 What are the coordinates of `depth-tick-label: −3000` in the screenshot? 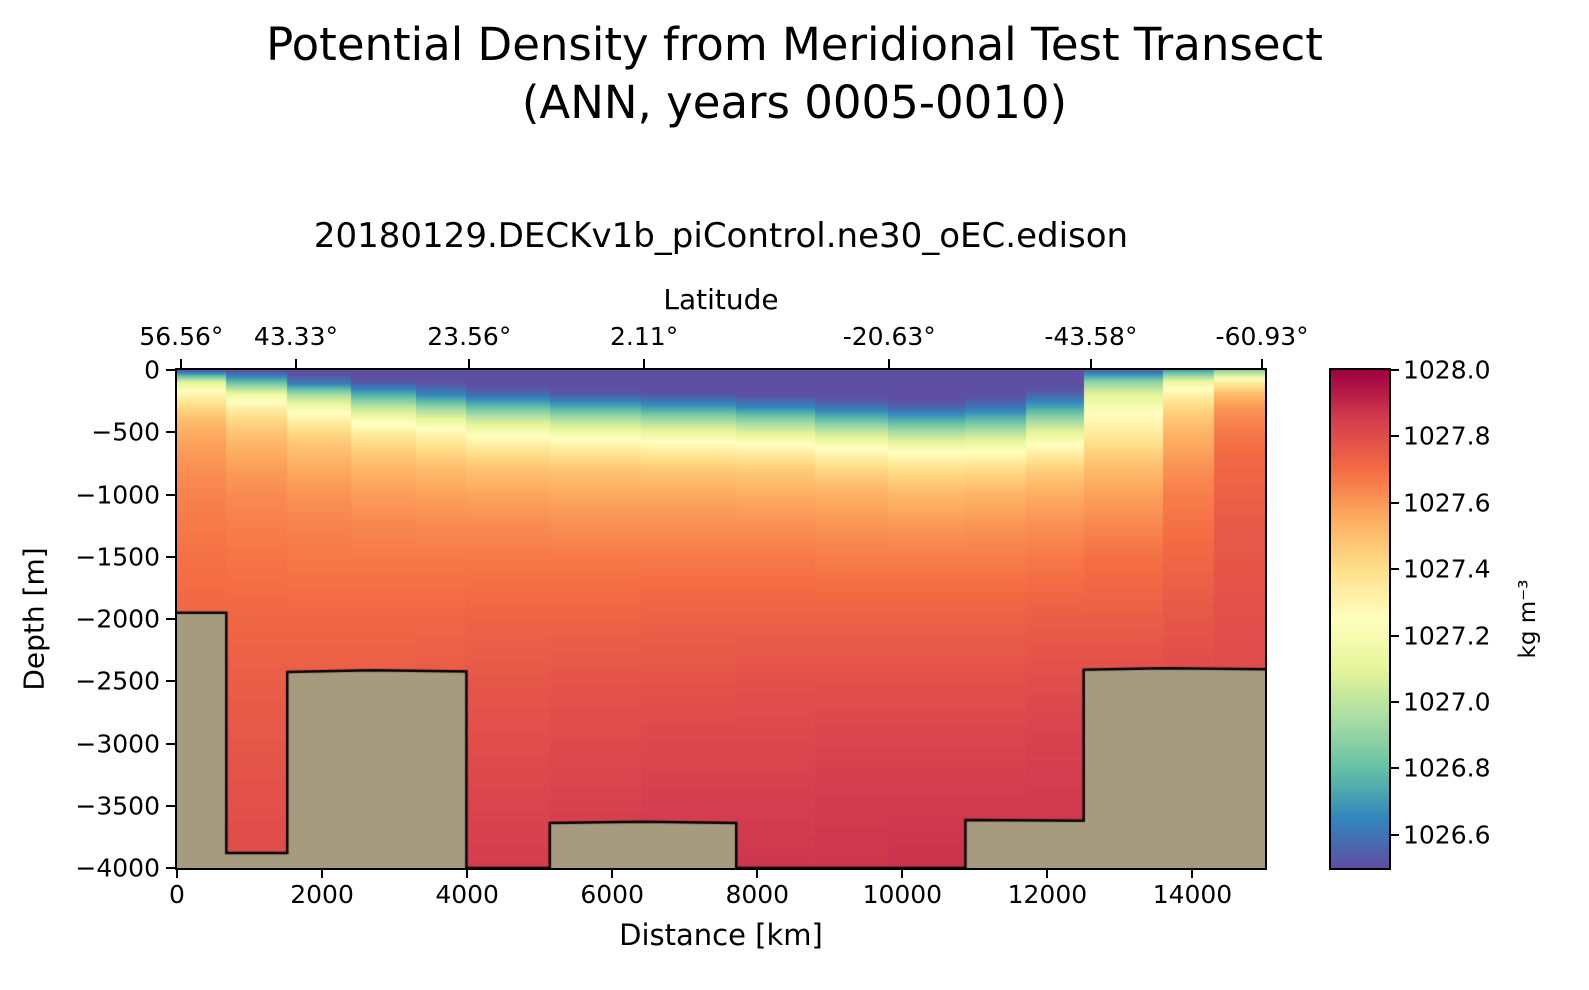 It's located at (117, 743).